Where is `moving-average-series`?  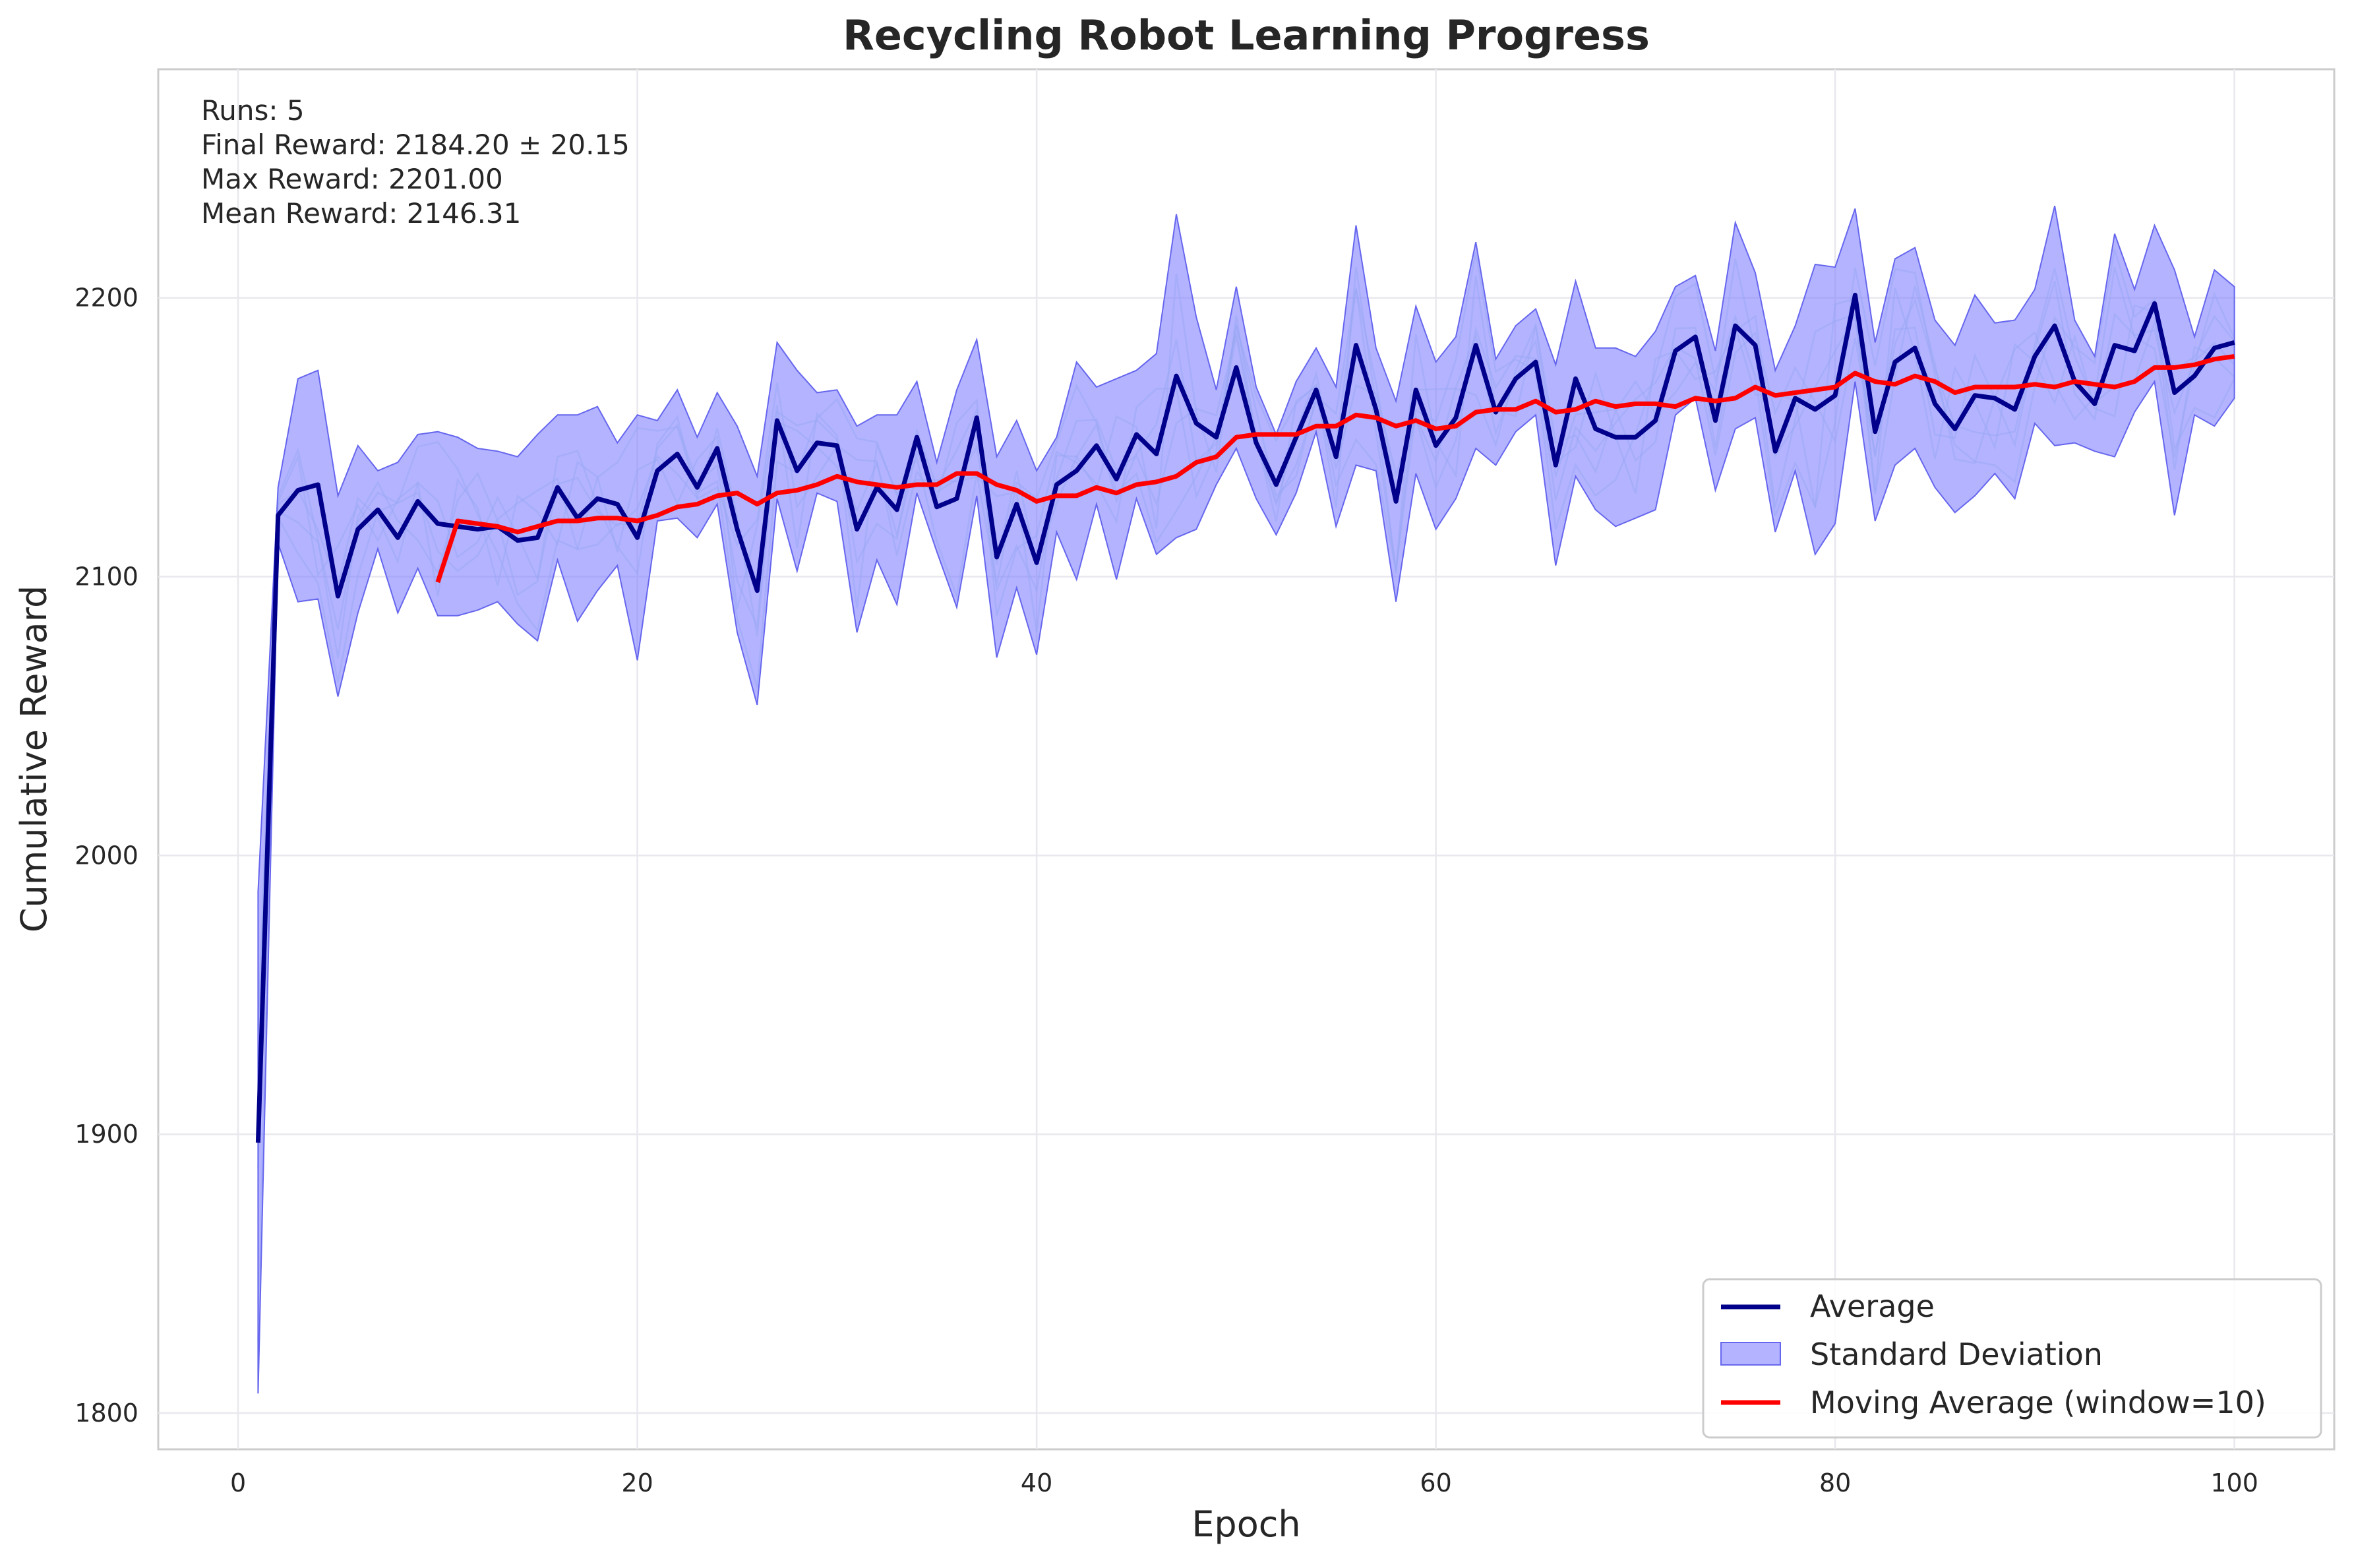 moving-average-series is located at coordinates (1335, 469).